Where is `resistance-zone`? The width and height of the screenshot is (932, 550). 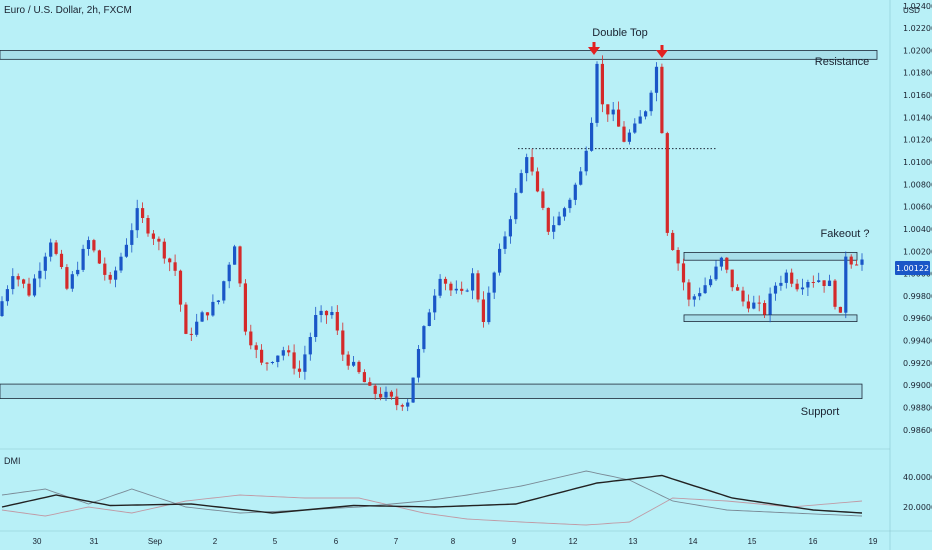
resistance-zone is located at coordinates (439, 55).